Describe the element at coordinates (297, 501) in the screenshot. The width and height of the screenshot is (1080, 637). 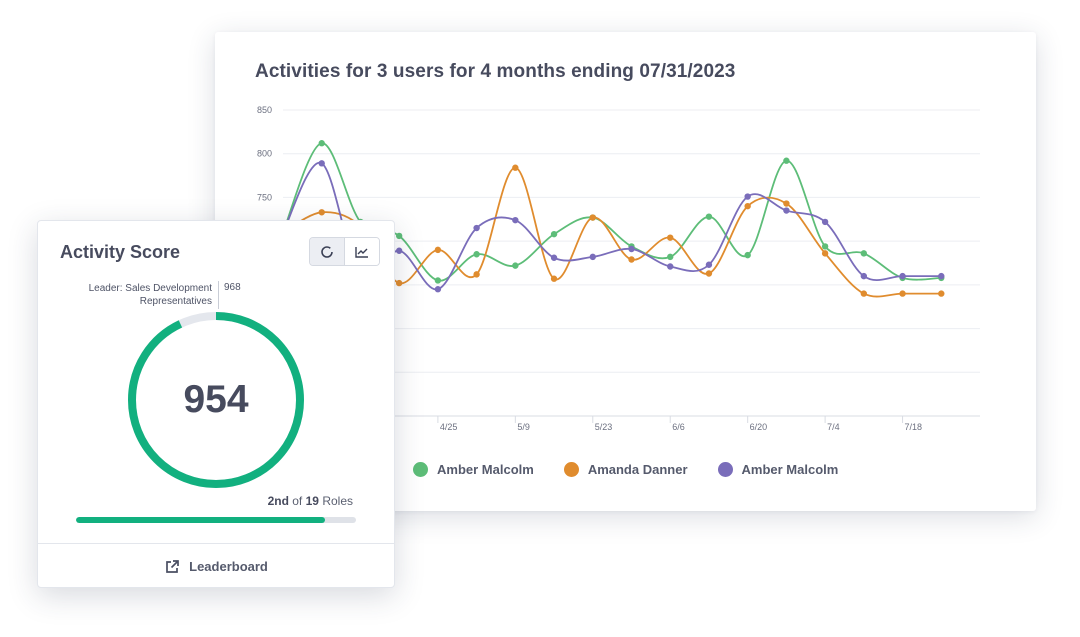
I see `rank-of: of` at that location.